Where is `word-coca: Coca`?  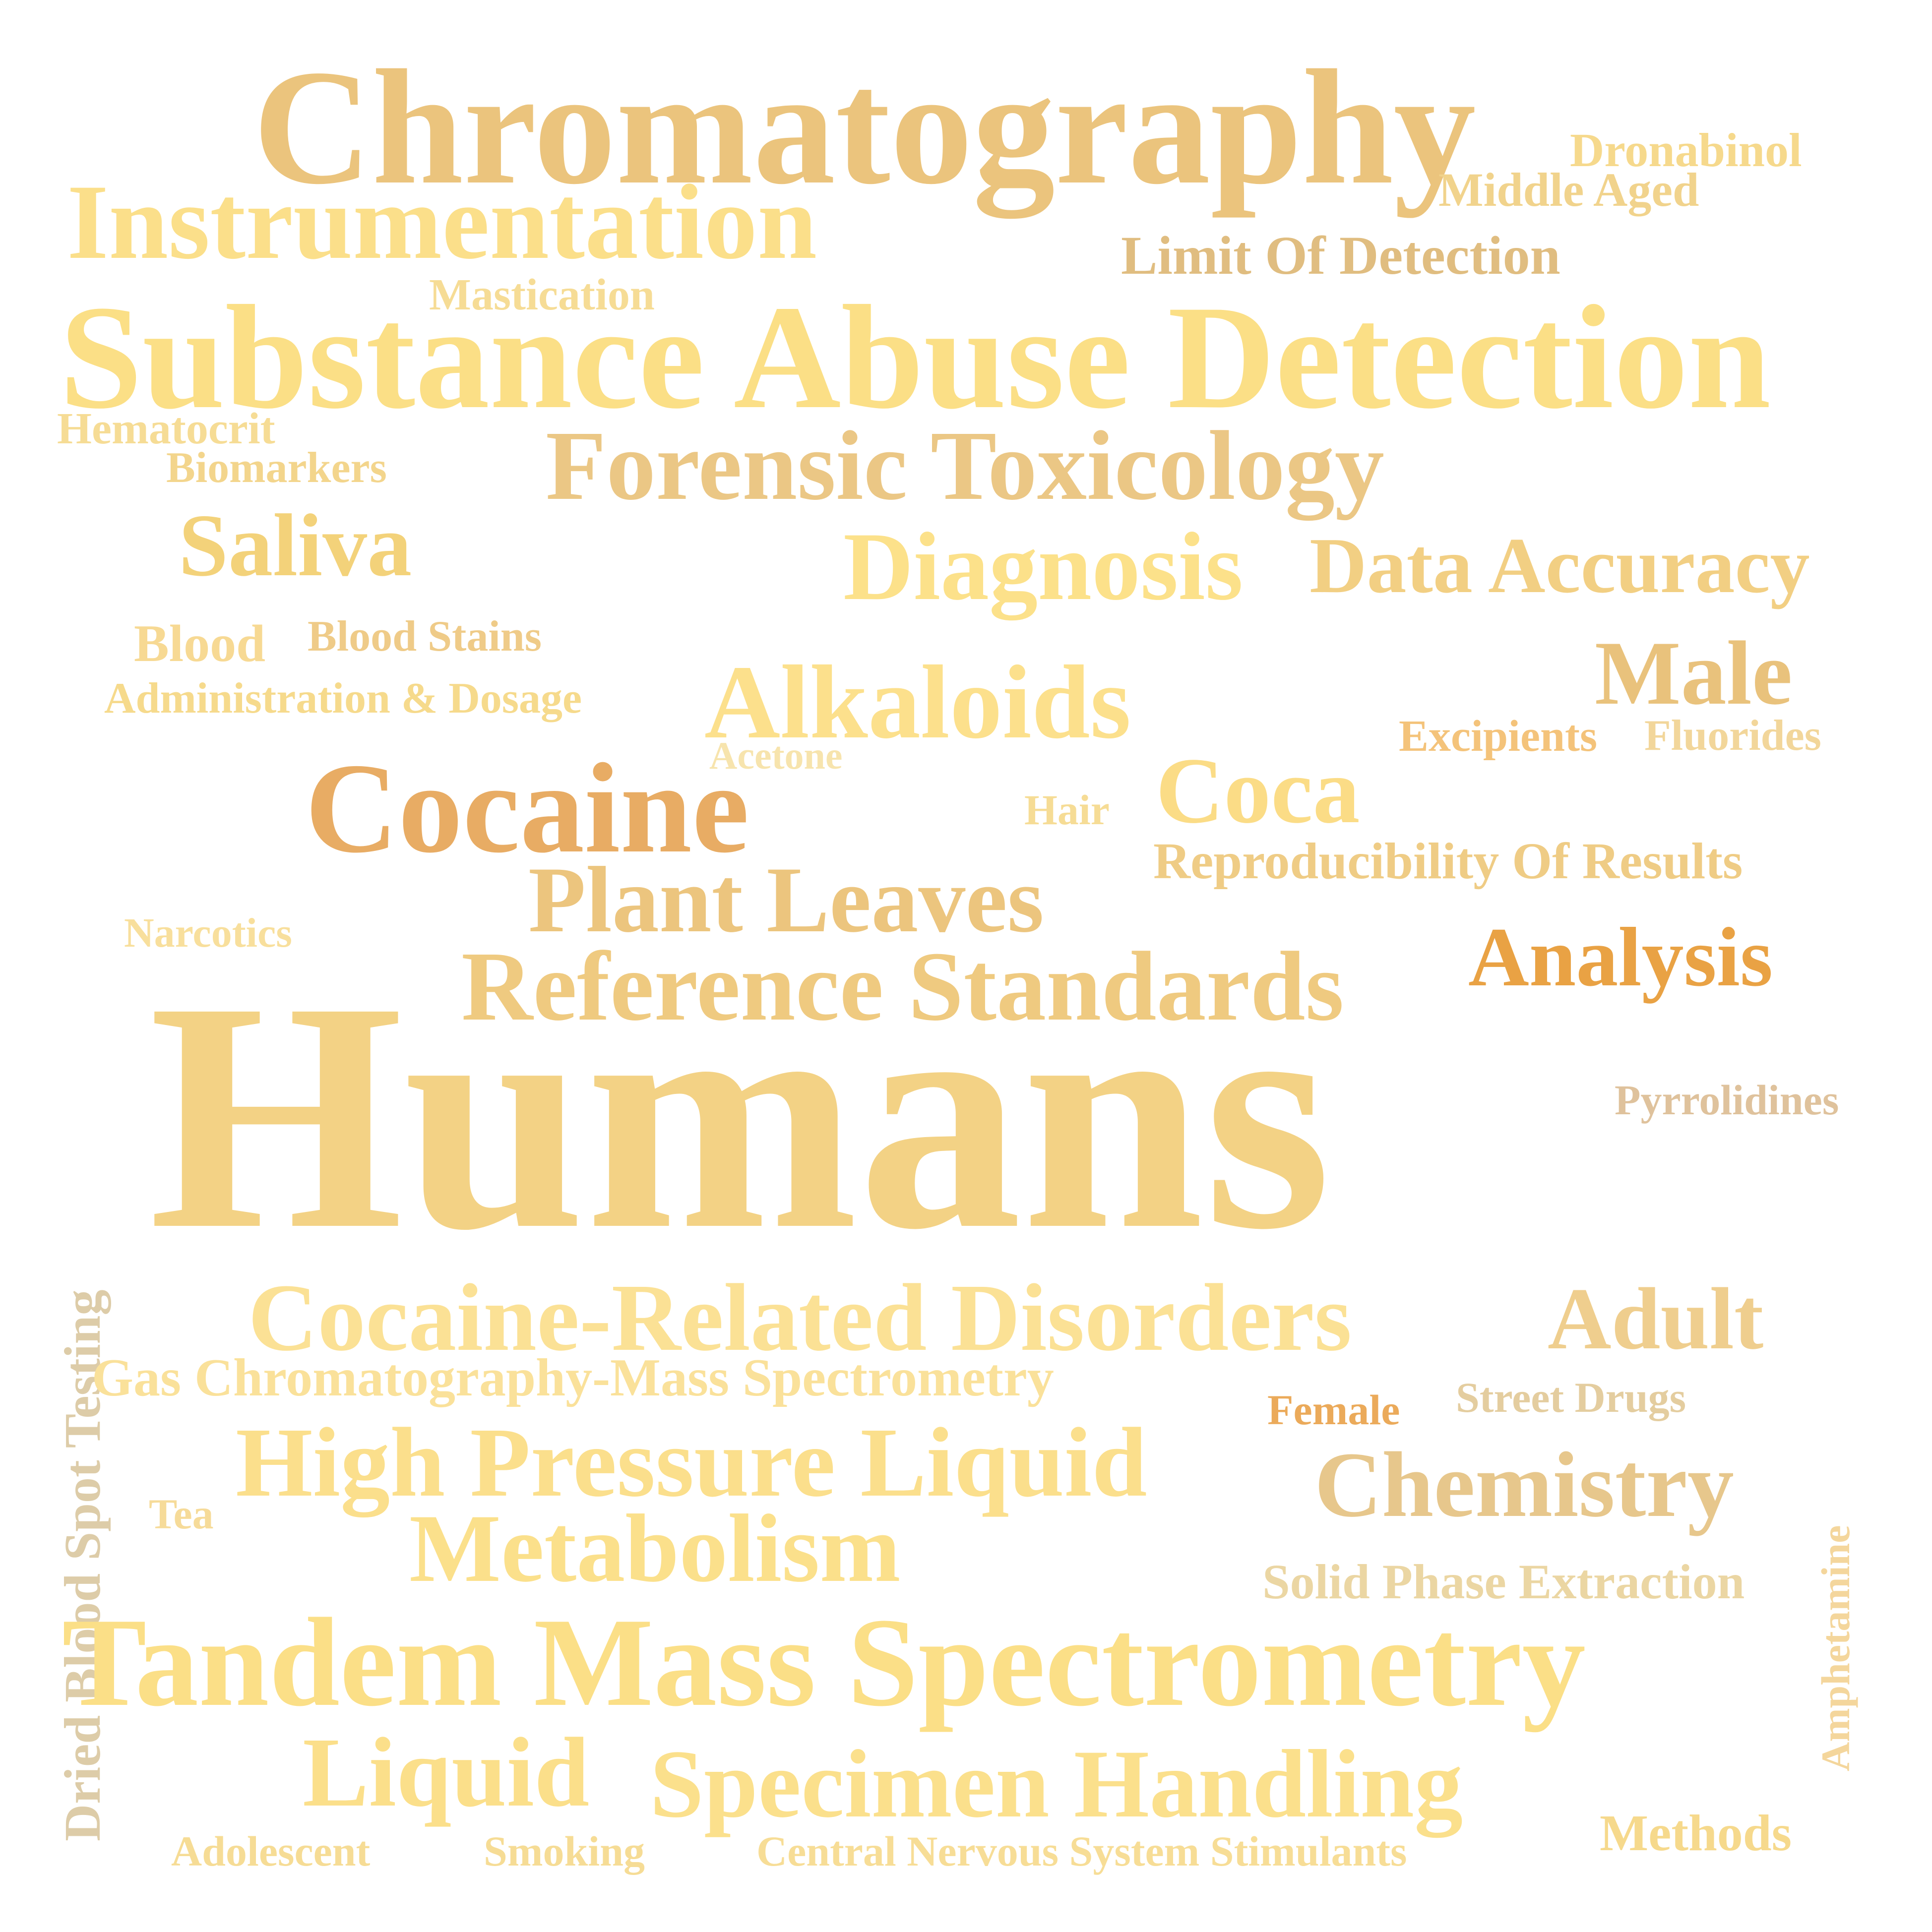
word-coca: Coca is located at coordinates (1258, 791).